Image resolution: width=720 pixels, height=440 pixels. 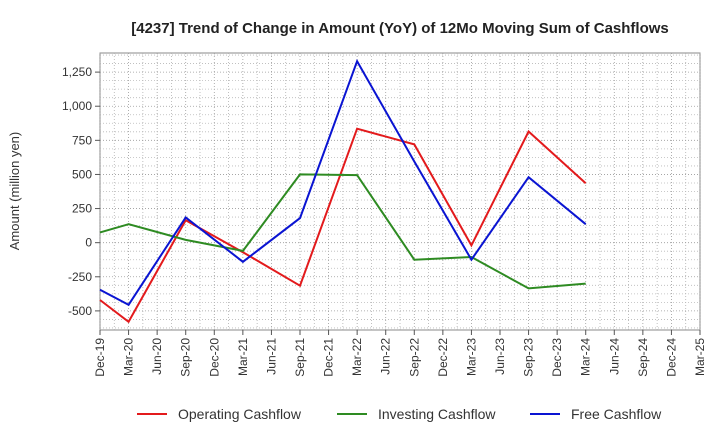 What do you see at coordinates (671, 357) in the screenshot?
I see `x-tick-label: Dec-24` at bounding box center [671, 357].